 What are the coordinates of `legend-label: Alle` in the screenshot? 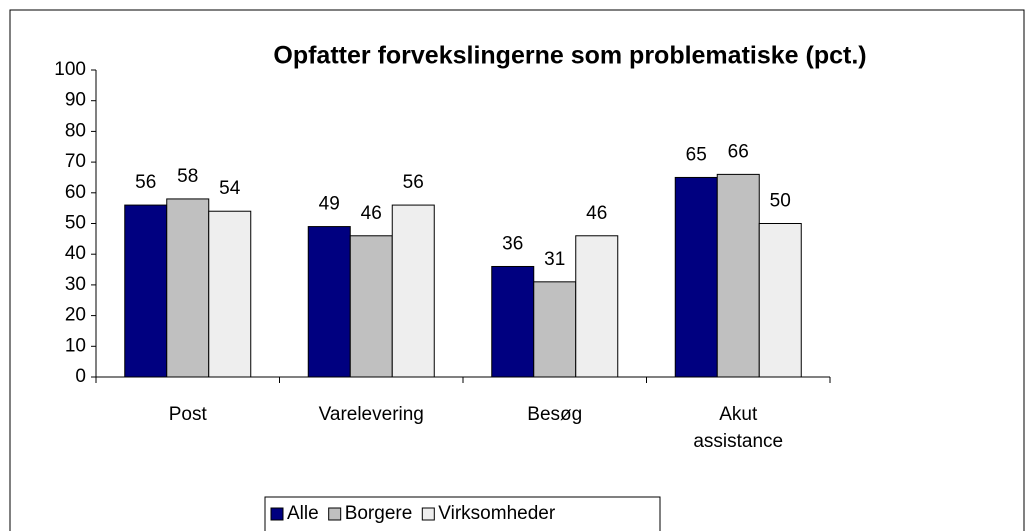 It's located at (303, 513).